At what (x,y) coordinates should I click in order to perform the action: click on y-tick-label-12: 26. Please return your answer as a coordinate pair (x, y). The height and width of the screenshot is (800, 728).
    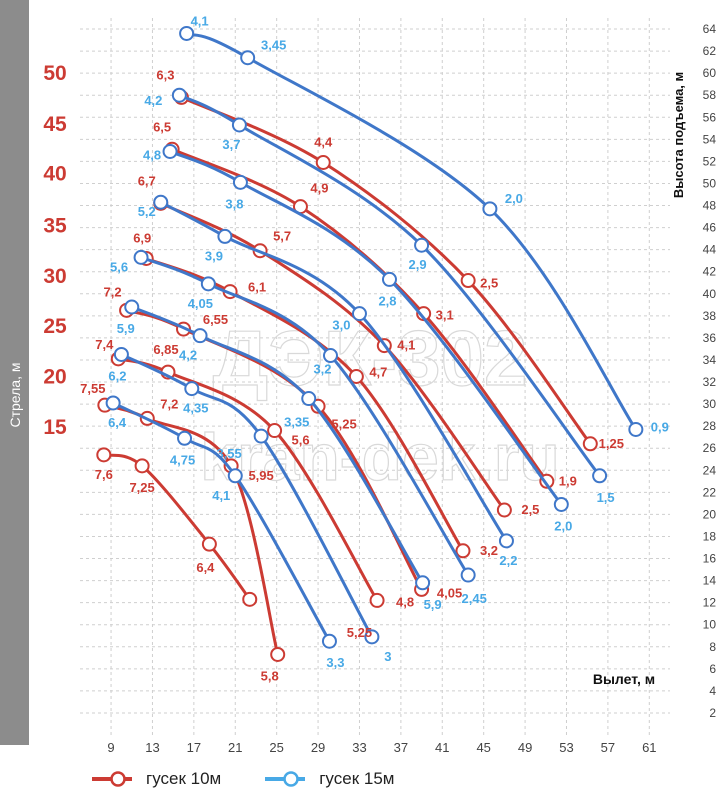
    Looking at the image, I should click on (710, 448).